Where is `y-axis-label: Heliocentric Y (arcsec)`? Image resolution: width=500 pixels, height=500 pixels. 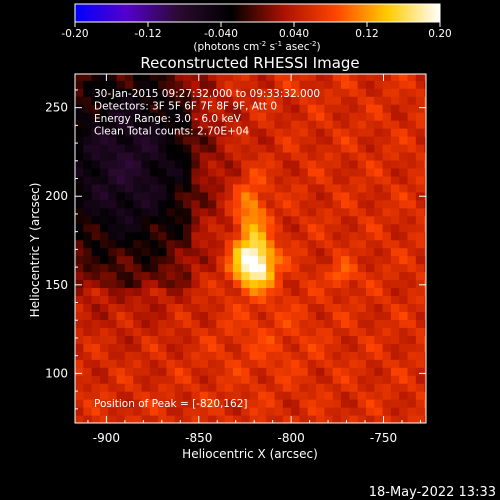
y-axis-label: Heliocentric Y (arcsec) is located at coordinates (35, 250).